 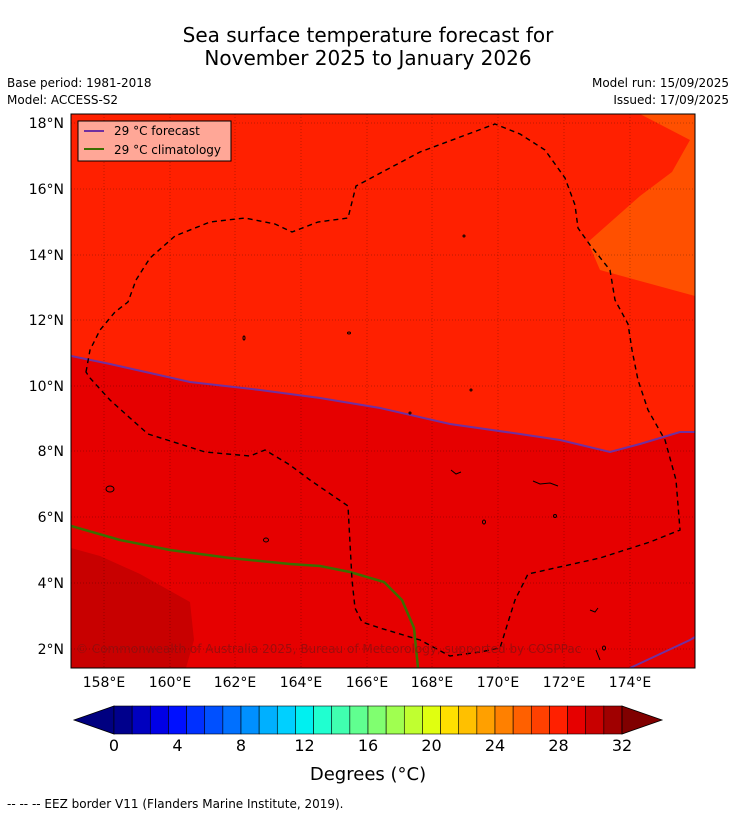 What do you see at coordinates (157, 131) in the screenshot?
I see `legend-forecast-label: 29 °C forecast` at bounding box center [157, 131].